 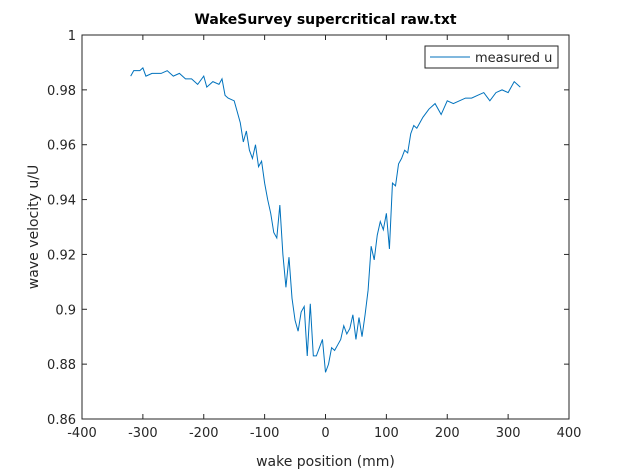 I want to click on x-tick-label: 400, so click(x=569, y=433).